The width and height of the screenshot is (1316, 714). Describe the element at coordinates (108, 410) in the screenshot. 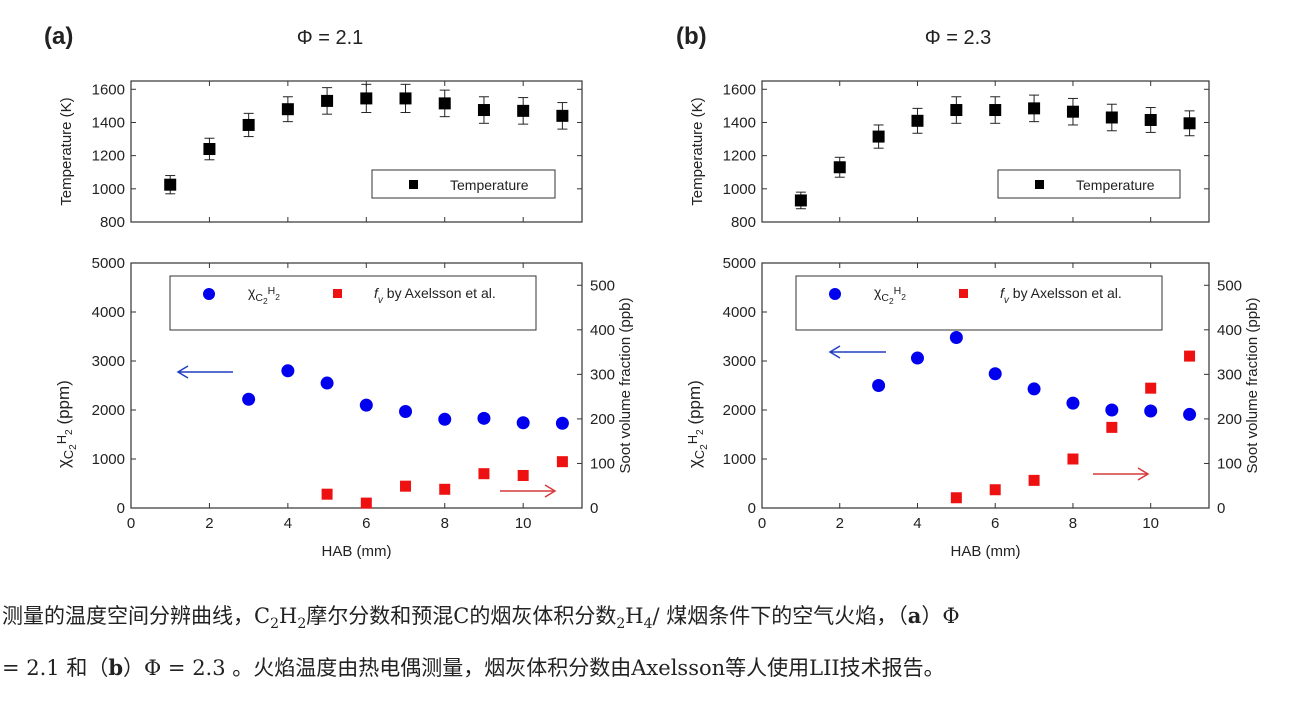

I see `y-tick-label-left: 2000` at that location.